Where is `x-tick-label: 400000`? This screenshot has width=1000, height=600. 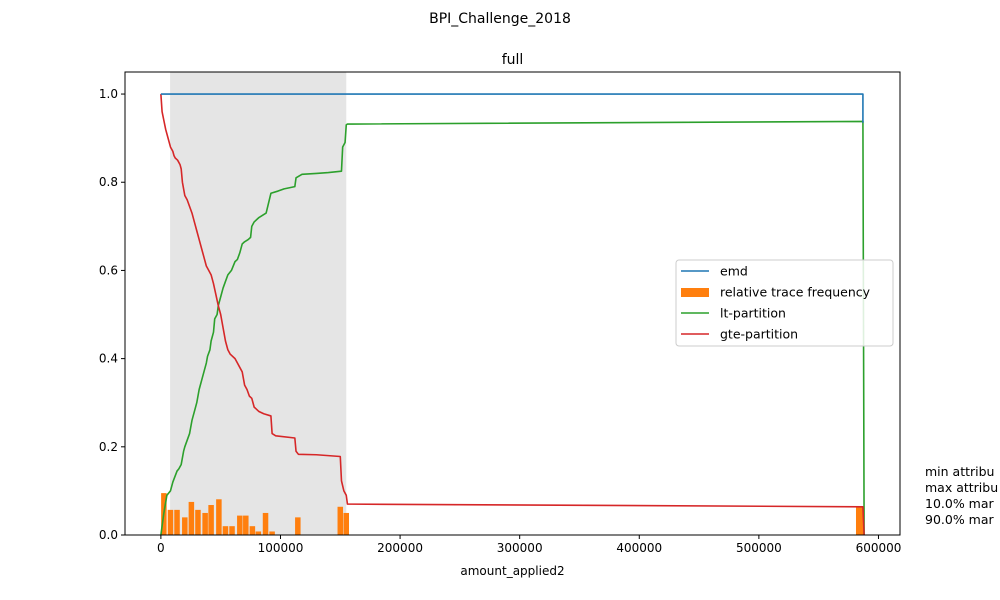 x-tick-label: 400000 is located at coordinates (639, 548).